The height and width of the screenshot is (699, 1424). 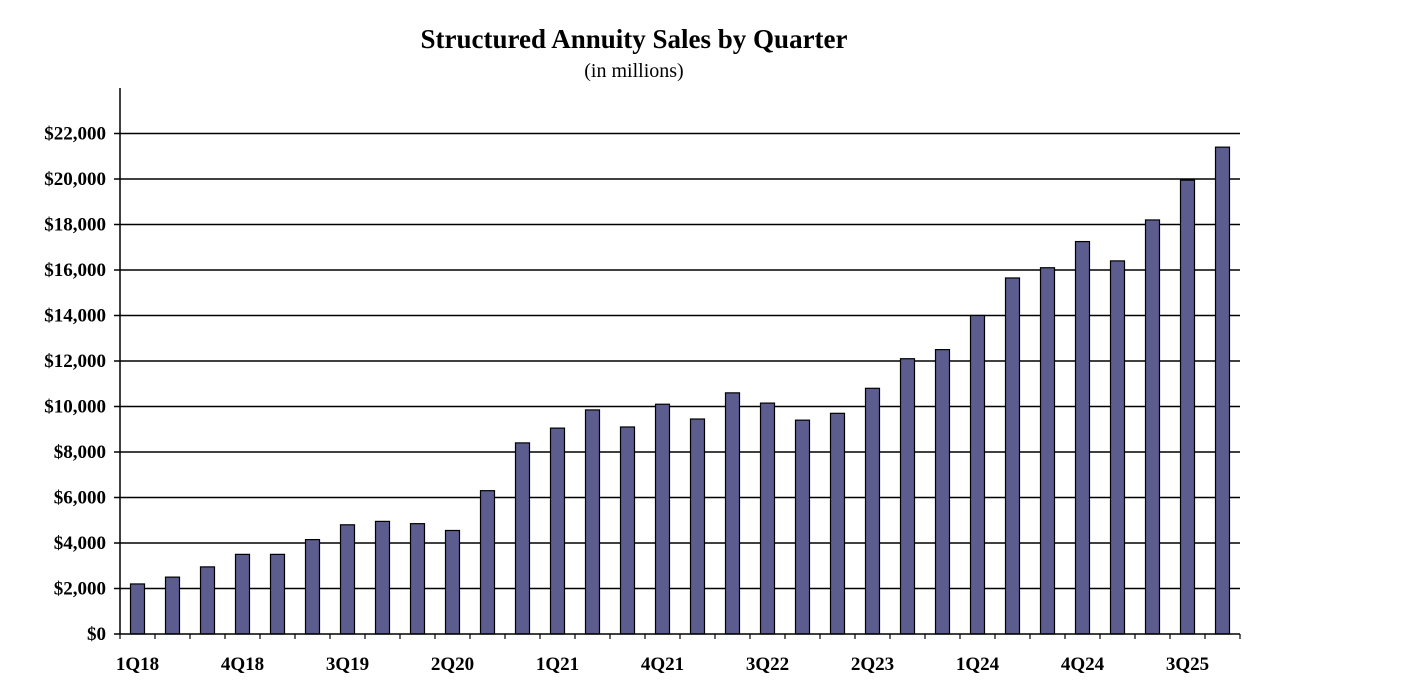 What do you see at coordinates (137, 609) in the screenshot?
I see `bar-1Q18` at bounding box center [137, 609].